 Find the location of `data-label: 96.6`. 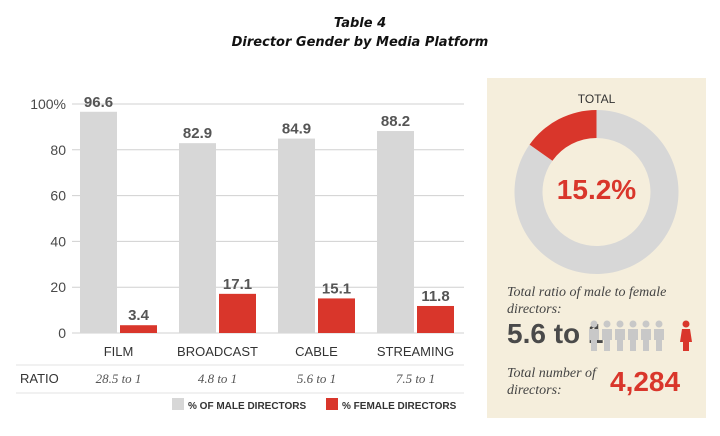

data-label: 96.6 is located at coordinates (98, 102).